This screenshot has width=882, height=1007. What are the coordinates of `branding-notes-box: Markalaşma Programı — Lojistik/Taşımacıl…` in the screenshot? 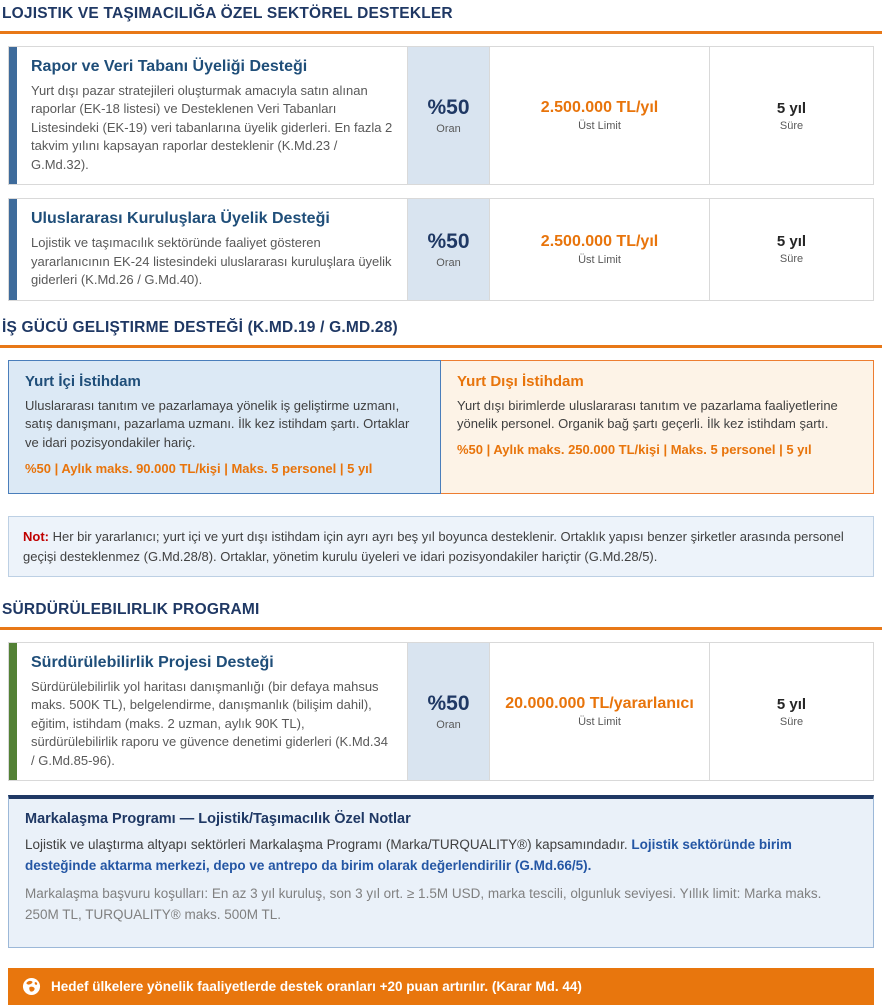 It's located at (441, 871).